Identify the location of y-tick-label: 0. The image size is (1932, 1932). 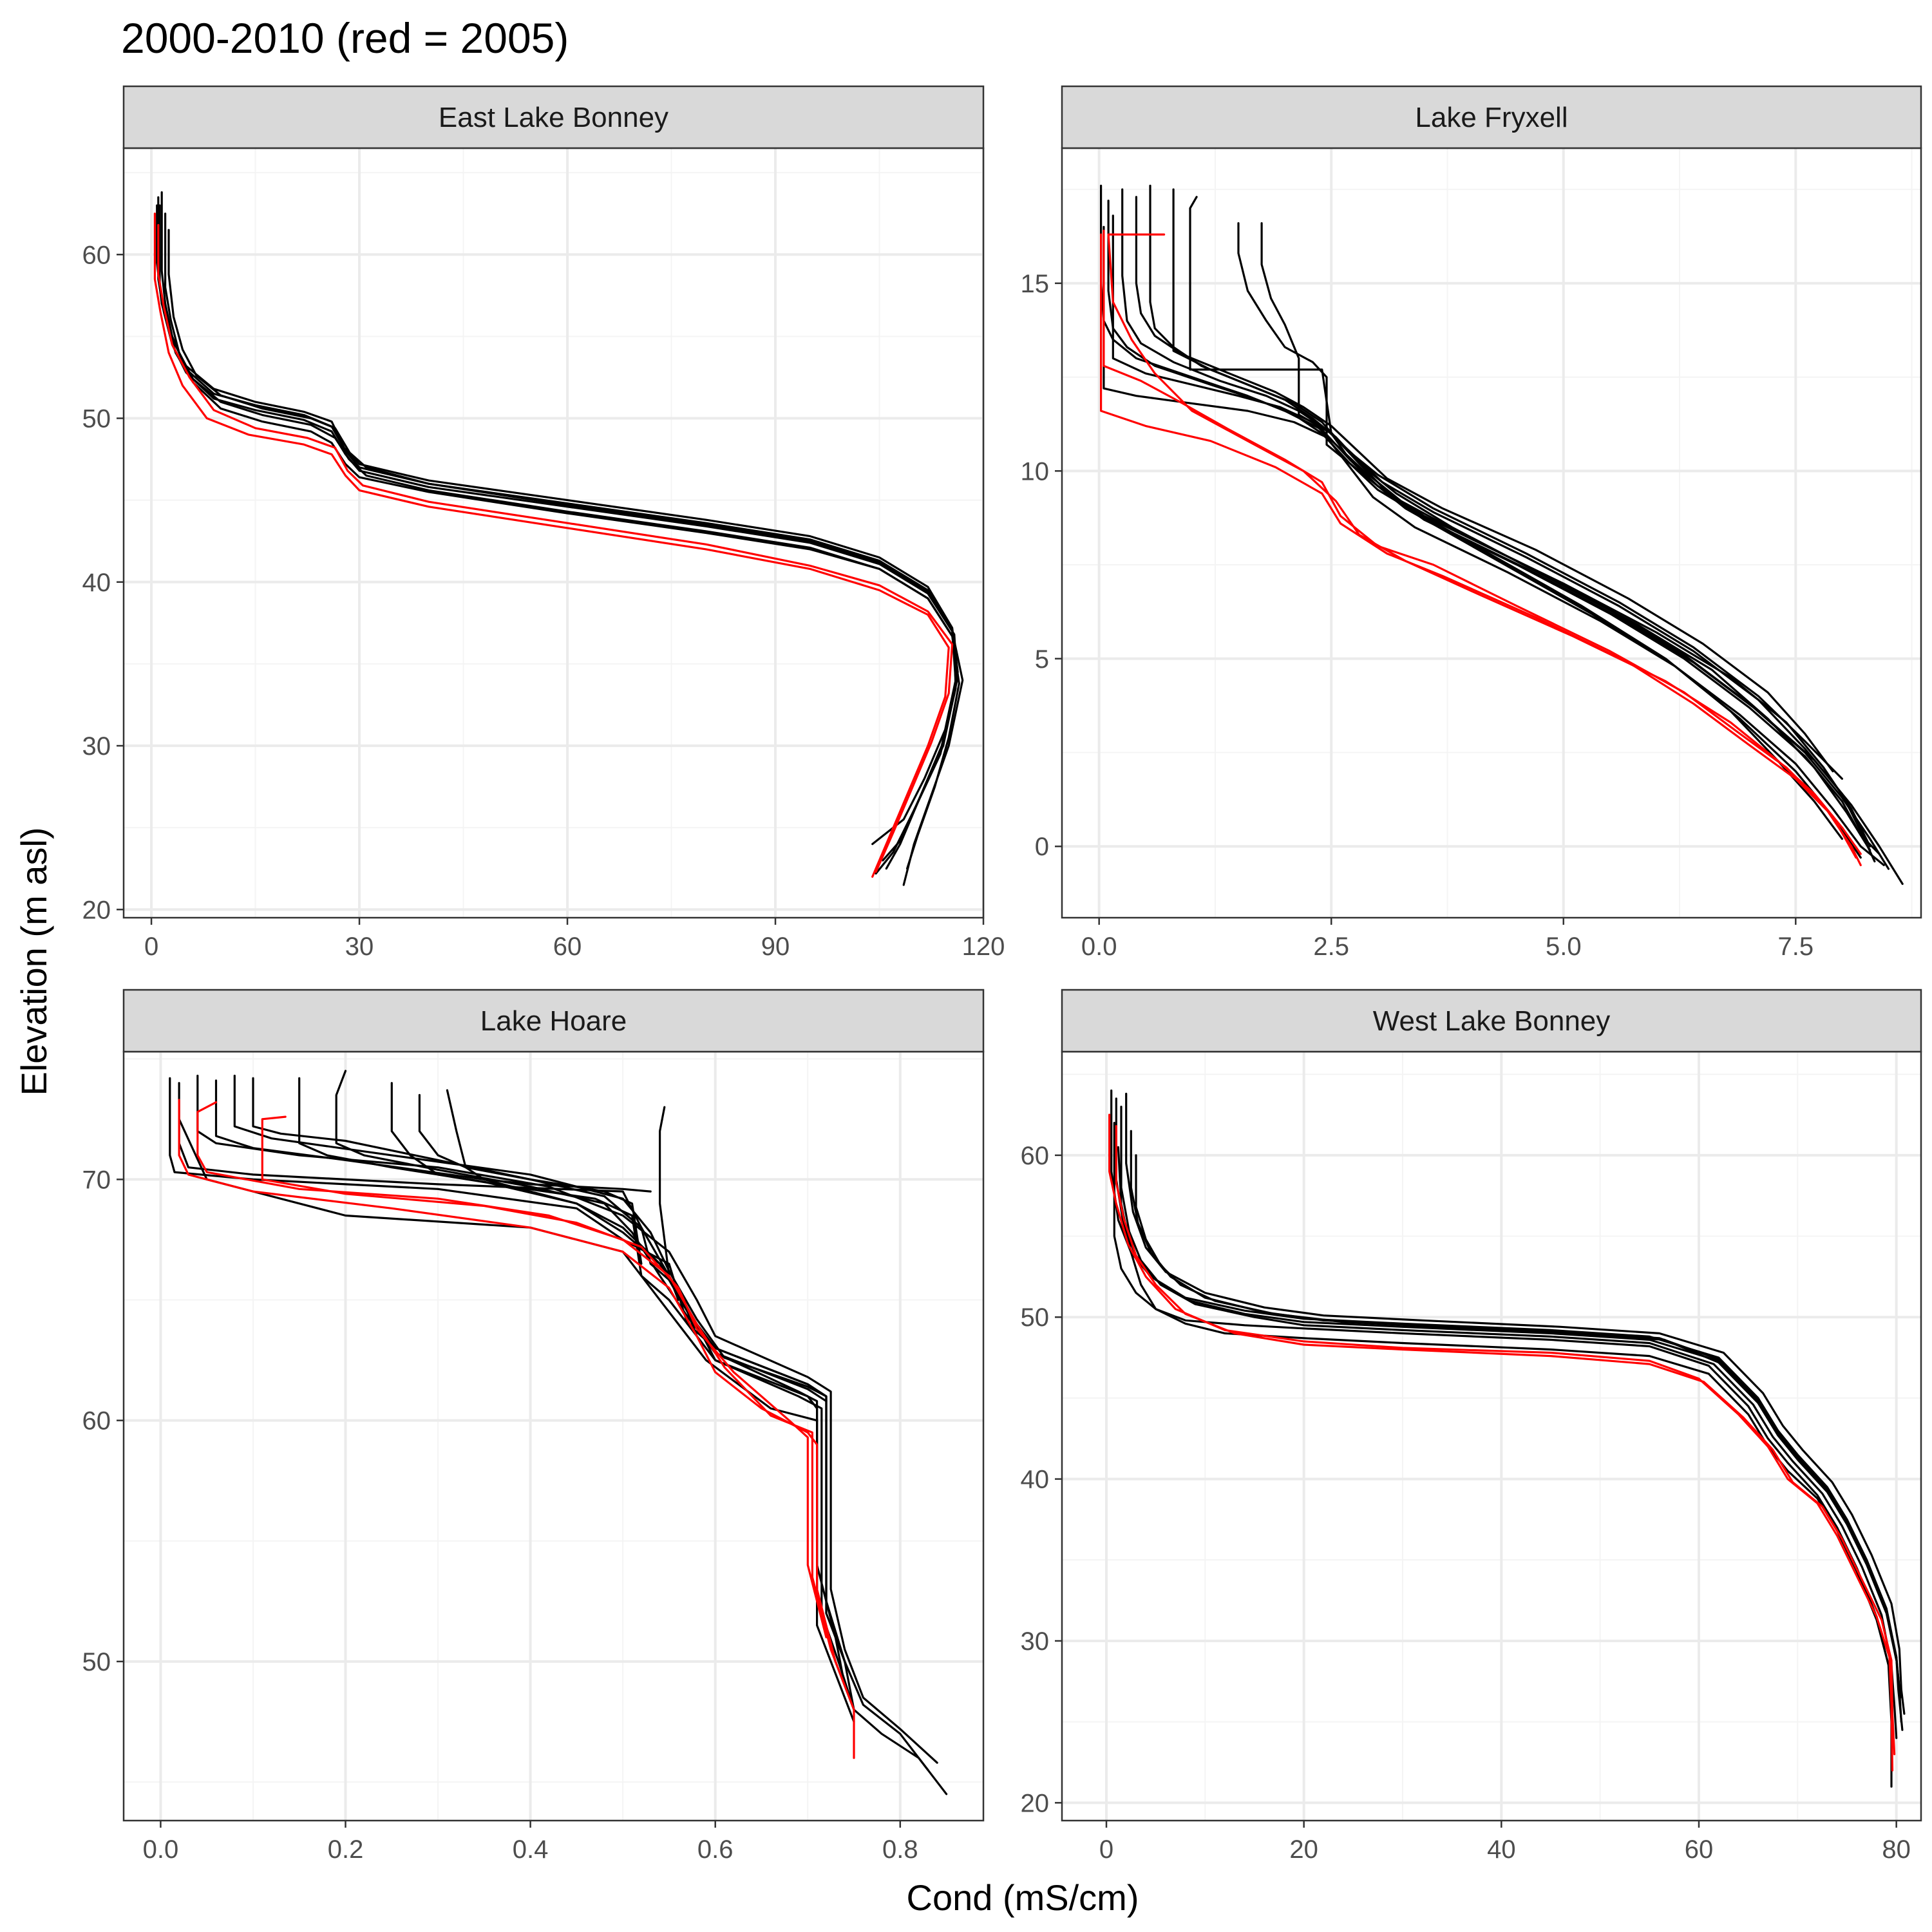
(1042, 847).